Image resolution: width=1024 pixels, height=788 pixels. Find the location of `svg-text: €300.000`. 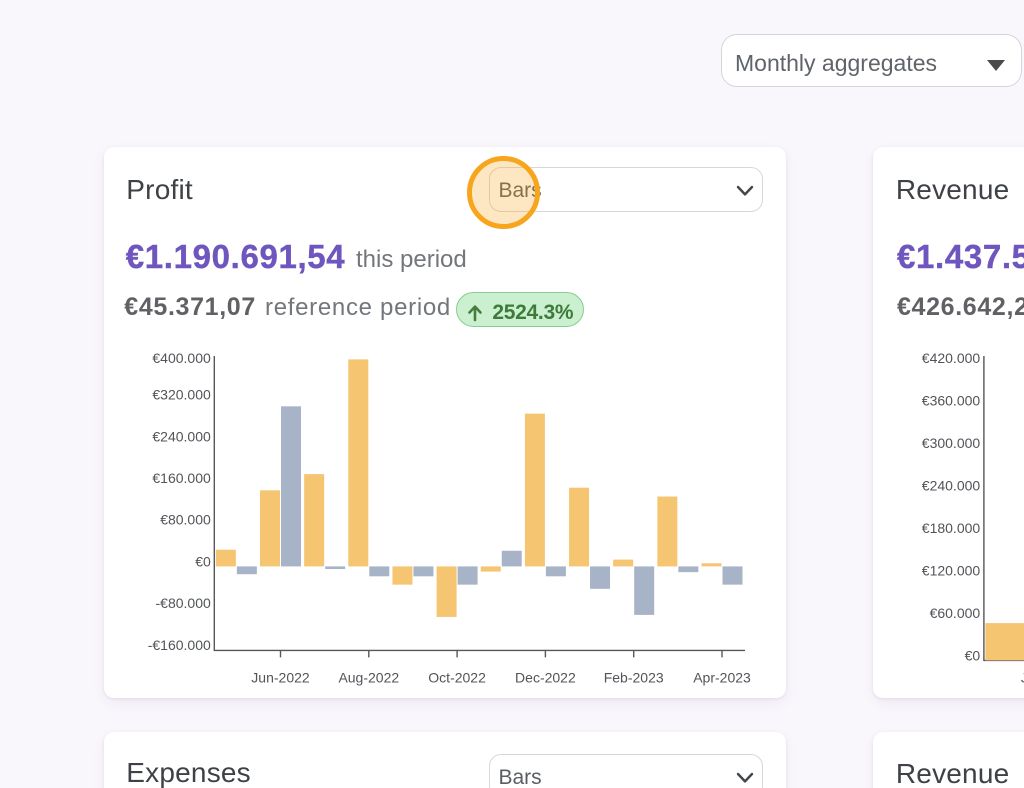

svg-text: €300.000 is located at coordinates (951, 443).